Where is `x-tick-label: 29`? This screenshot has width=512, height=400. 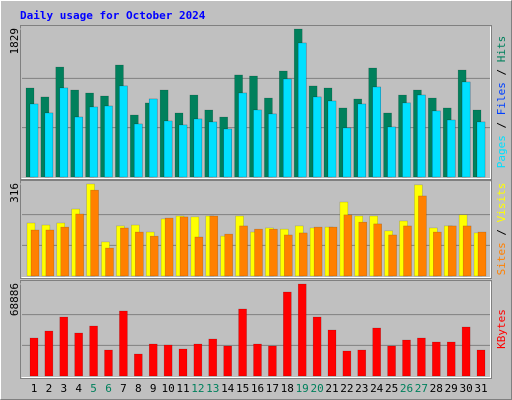 x-tick-label: 29 is located at coordinates (451, 388).